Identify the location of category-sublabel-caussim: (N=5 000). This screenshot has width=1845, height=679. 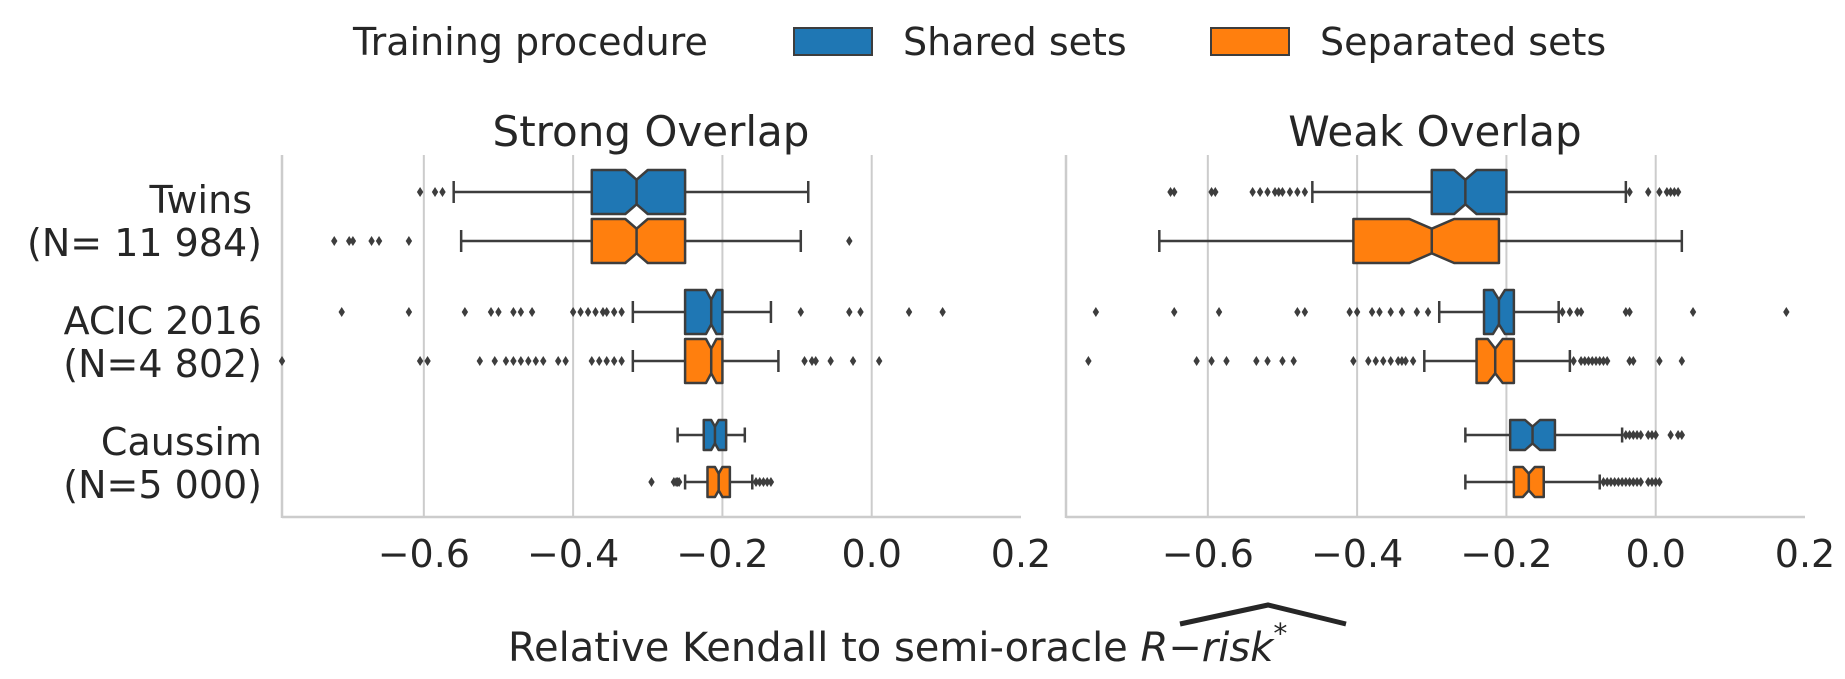
(162, 485).